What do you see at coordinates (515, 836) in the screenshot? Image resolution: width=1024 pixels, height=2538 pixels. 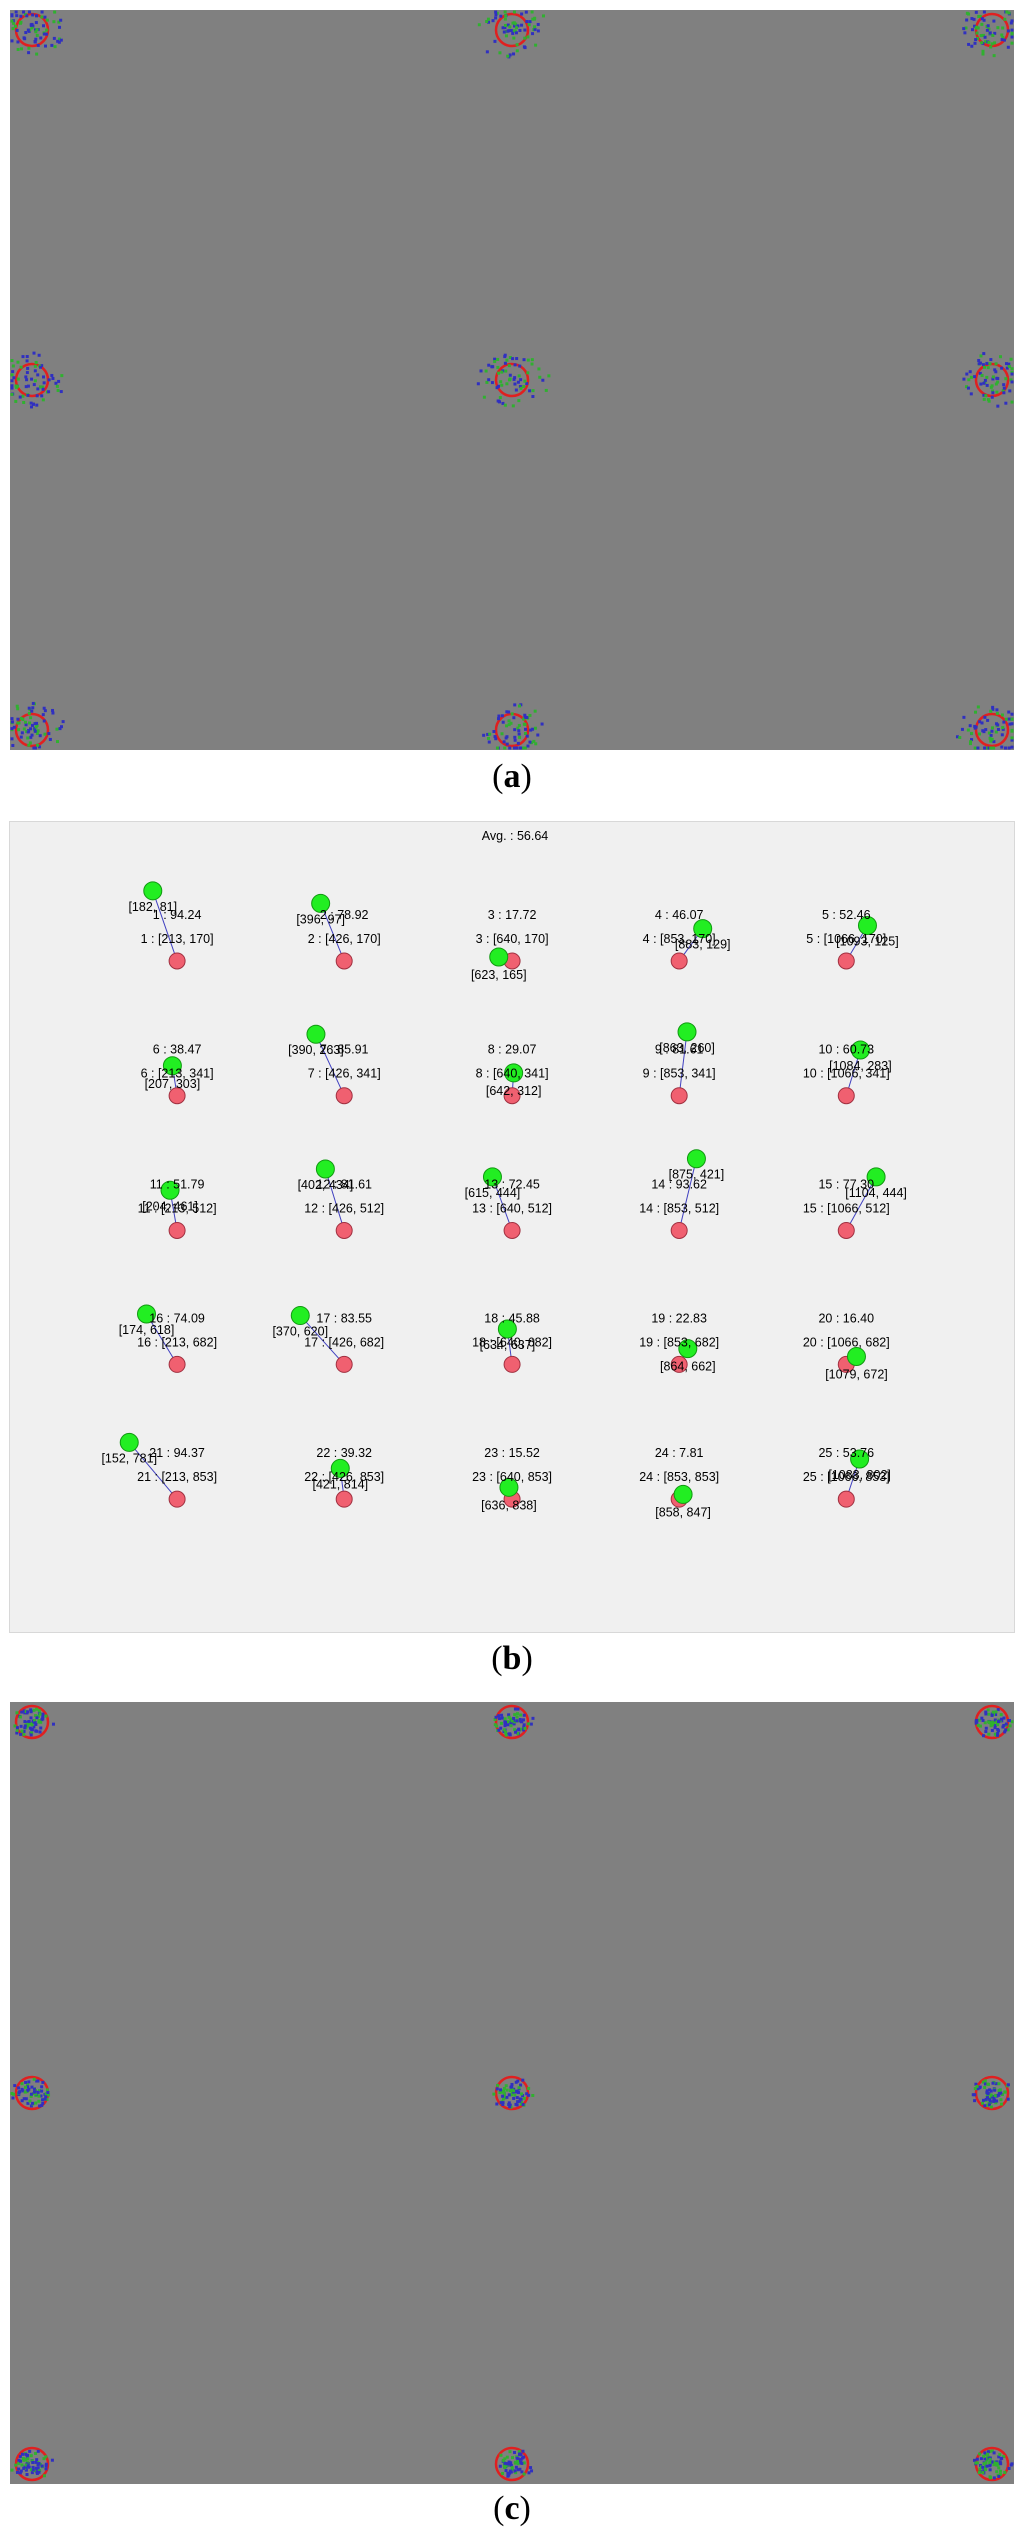 I see `average-error-label: Avg. : 56.64` at bounding box center [515, 836].